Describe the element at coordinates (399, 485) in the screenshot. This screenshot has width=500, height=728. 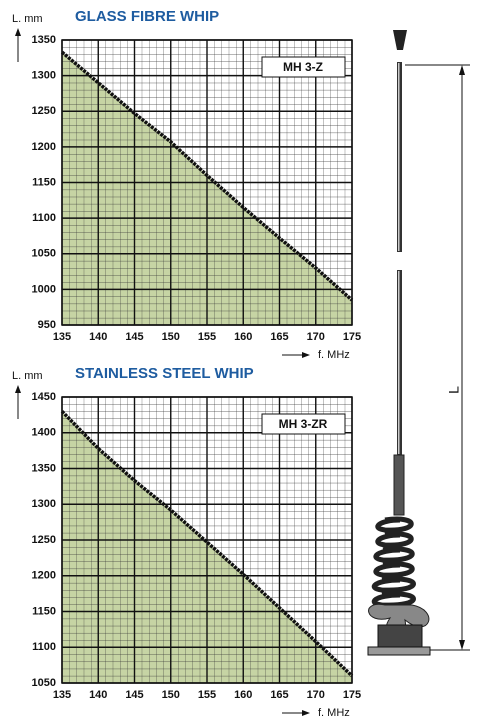
I see `antenna-ferrule` at that location.